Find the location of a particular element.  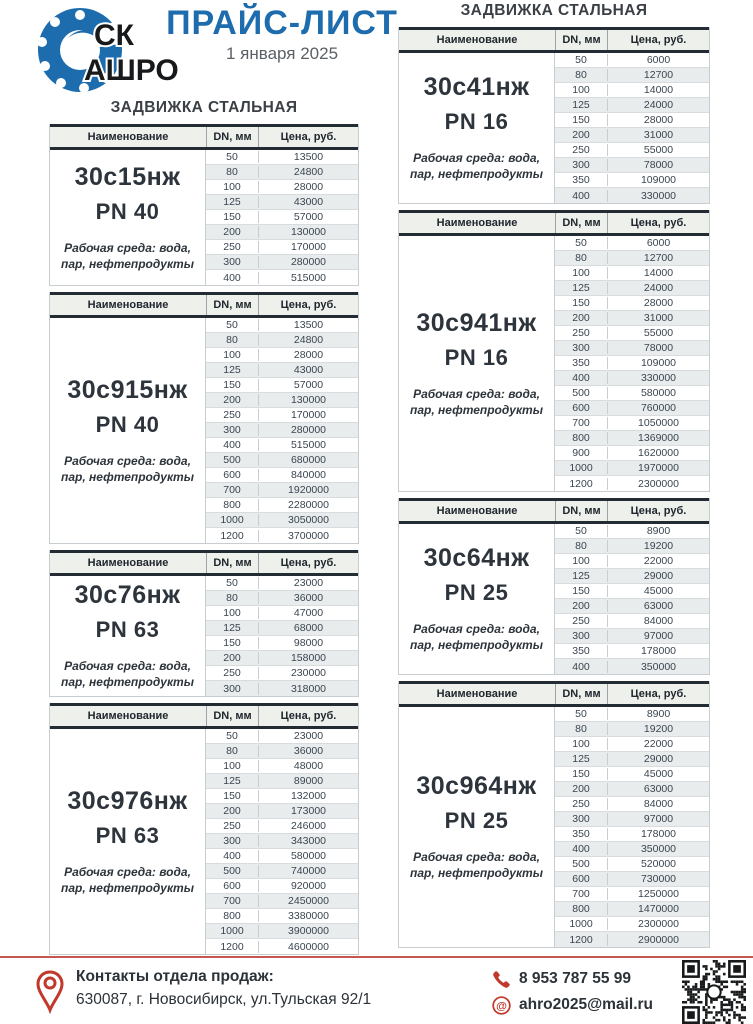

price-value: 330000 is located at coordinates (658, 195).